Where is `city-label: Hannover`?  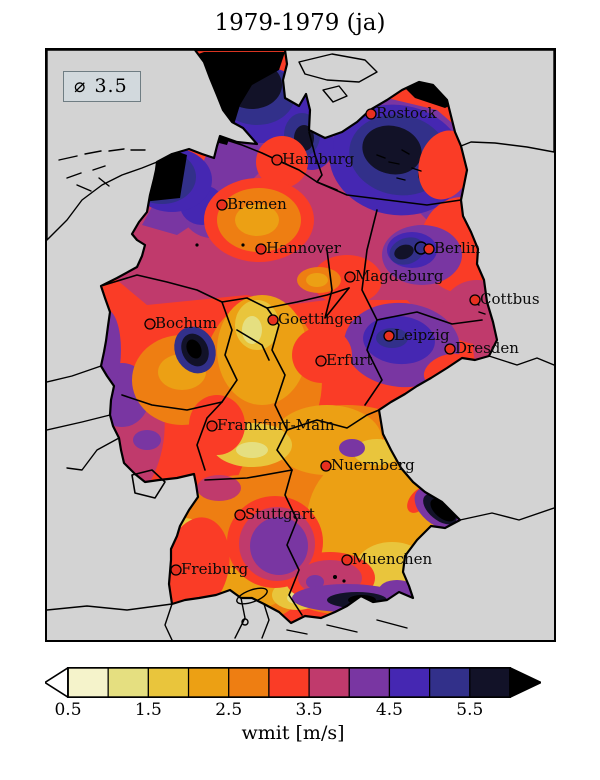
city-label: Hannover is located at coordinates (304, 248).